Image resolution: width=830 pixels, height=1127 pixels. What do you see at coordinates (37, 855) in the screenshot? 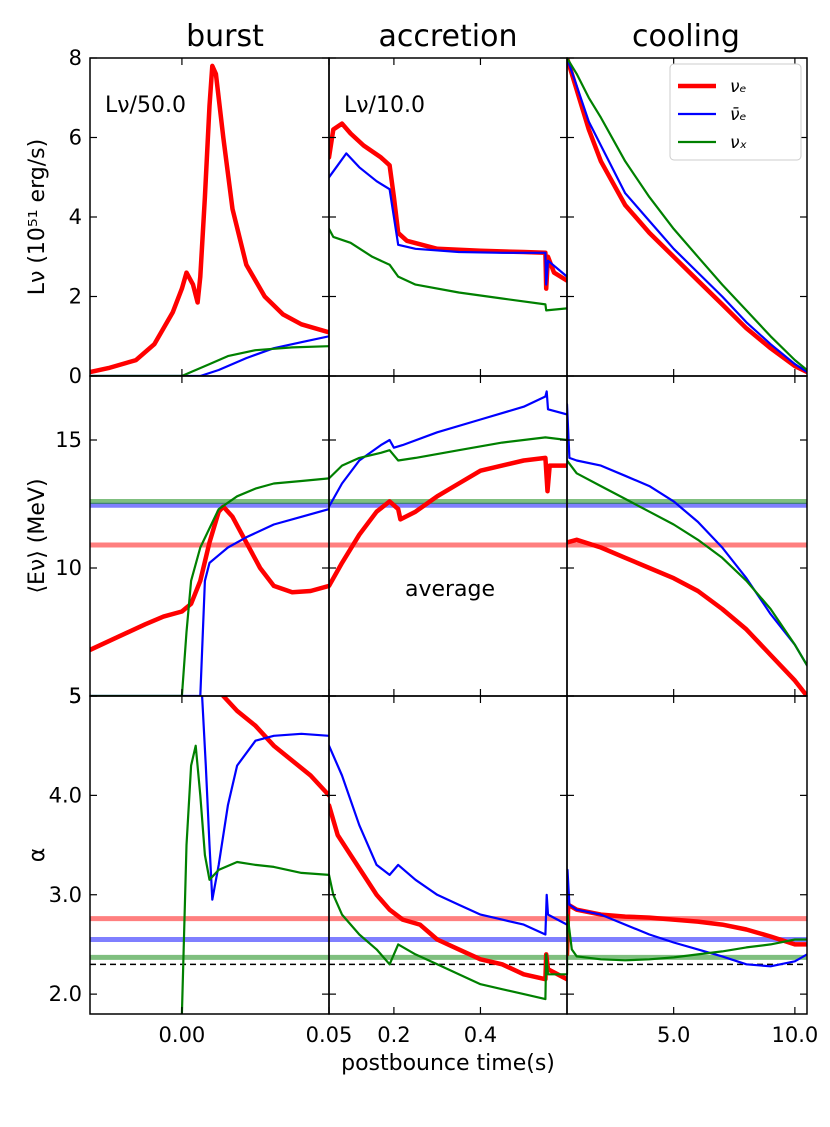
I see `y-axis-label-alpha: α` at bounding box center [37, 855].